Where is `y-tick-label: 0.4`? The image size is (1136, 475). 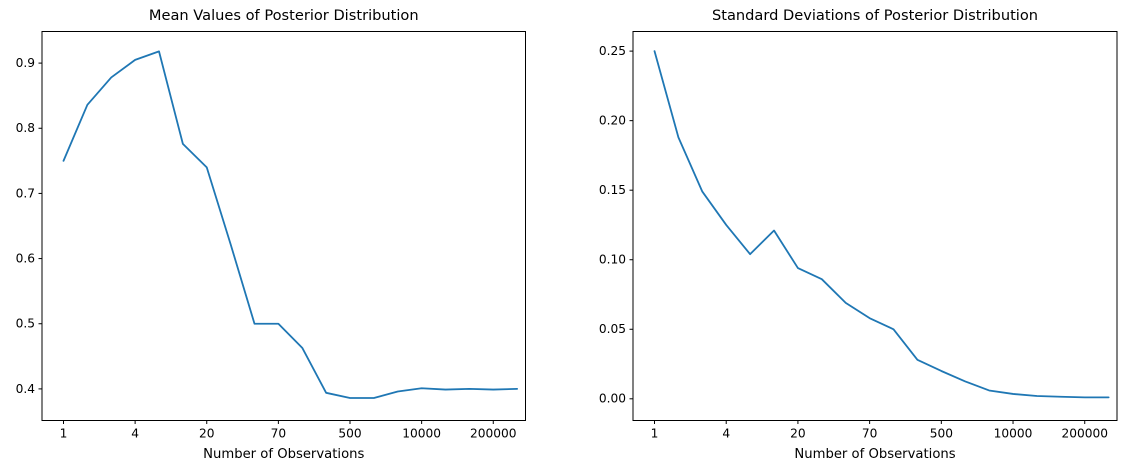 y-tick-label: 0.4 is located at coordinates (26, 389).